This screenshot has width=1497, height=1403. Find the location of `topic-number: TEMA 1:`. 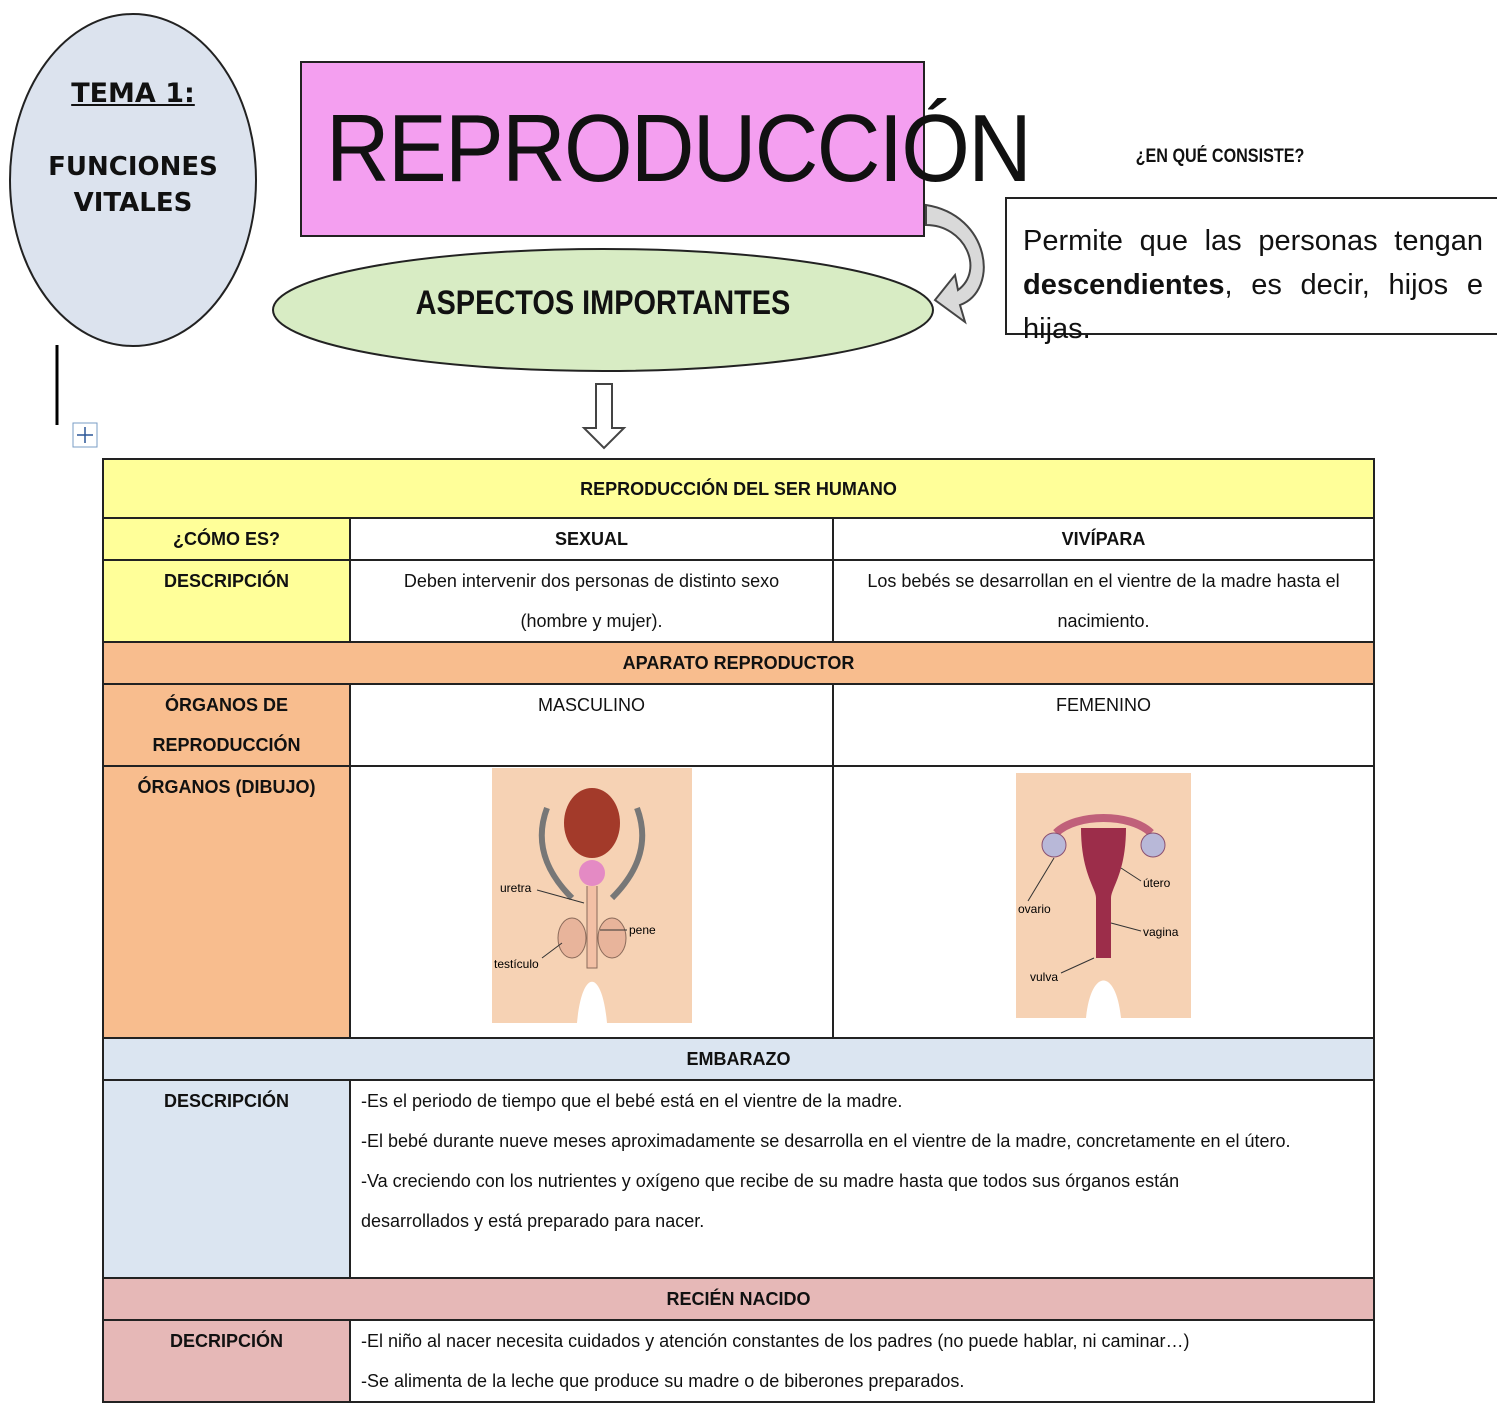

topic-number: TEMA 1: is located at coordinates (133, 93).